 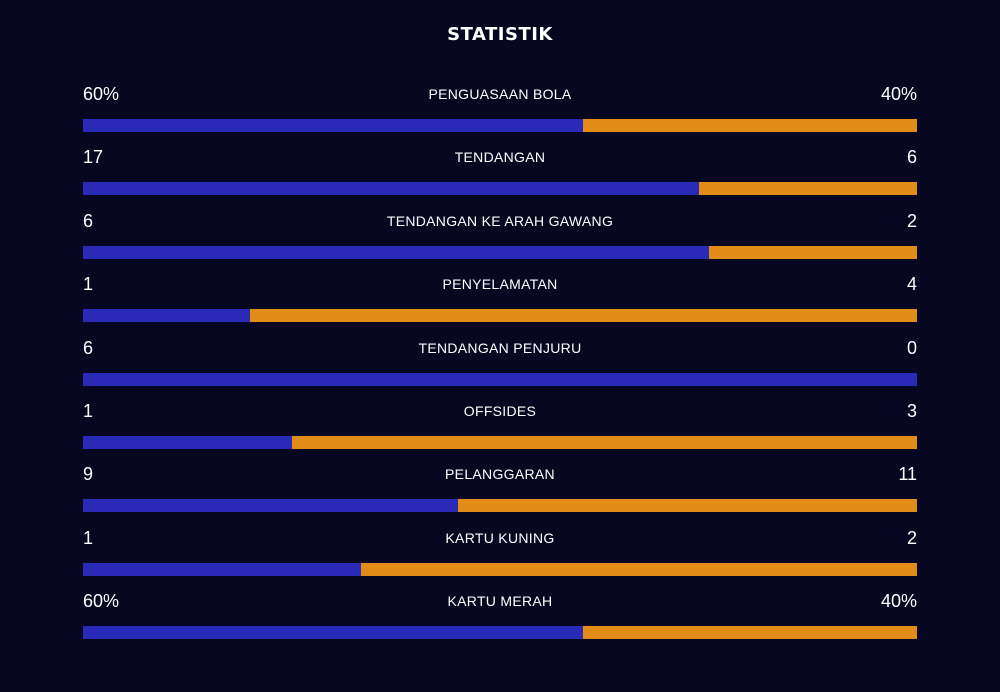 I want to click on away-value: 4, so click(x=911, y=284).